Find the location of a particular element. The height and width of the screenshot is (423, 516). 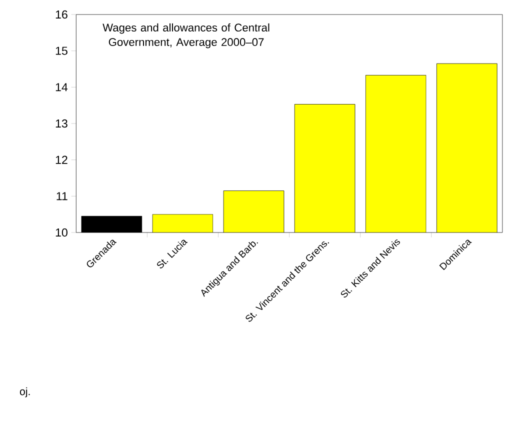

y-tick-label: 15 is located at coordinates (62, 50).